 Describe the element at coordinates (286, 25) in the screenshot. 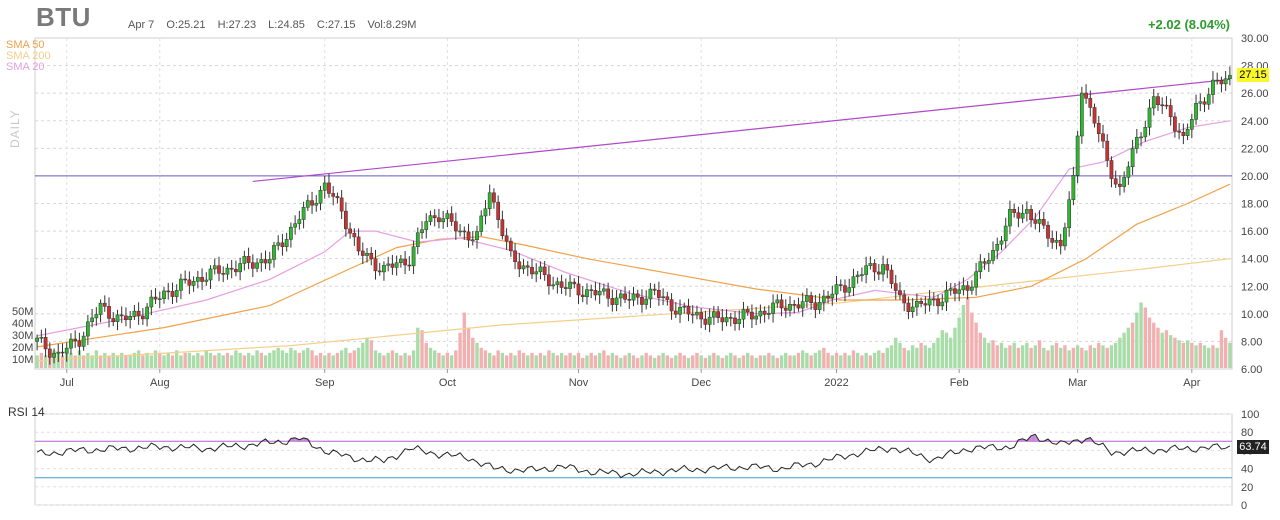

I see `low-value: L:24.85` at that location.